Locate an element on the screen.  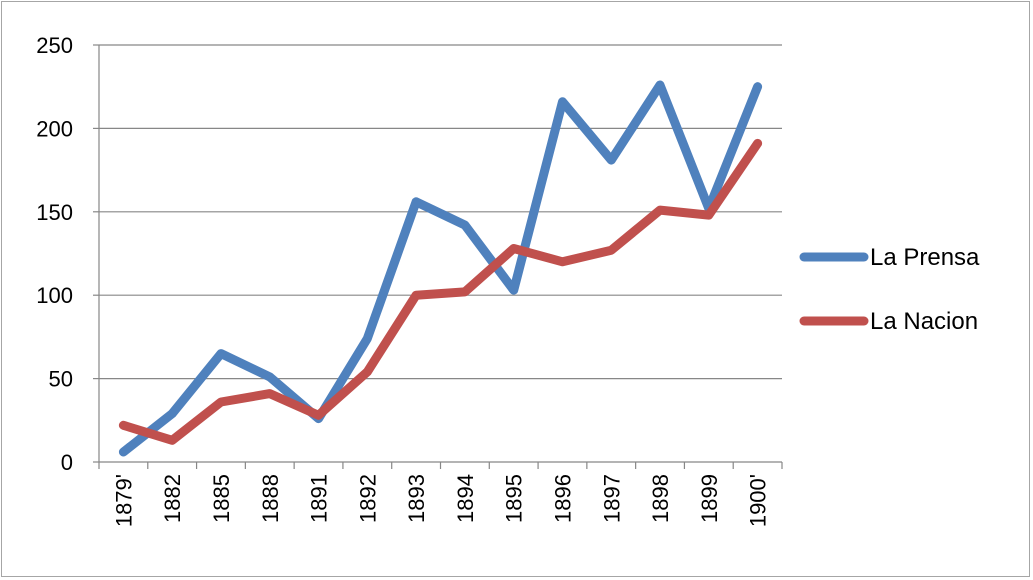
y-tick-label: 150 is located at coordinates (54, 212).